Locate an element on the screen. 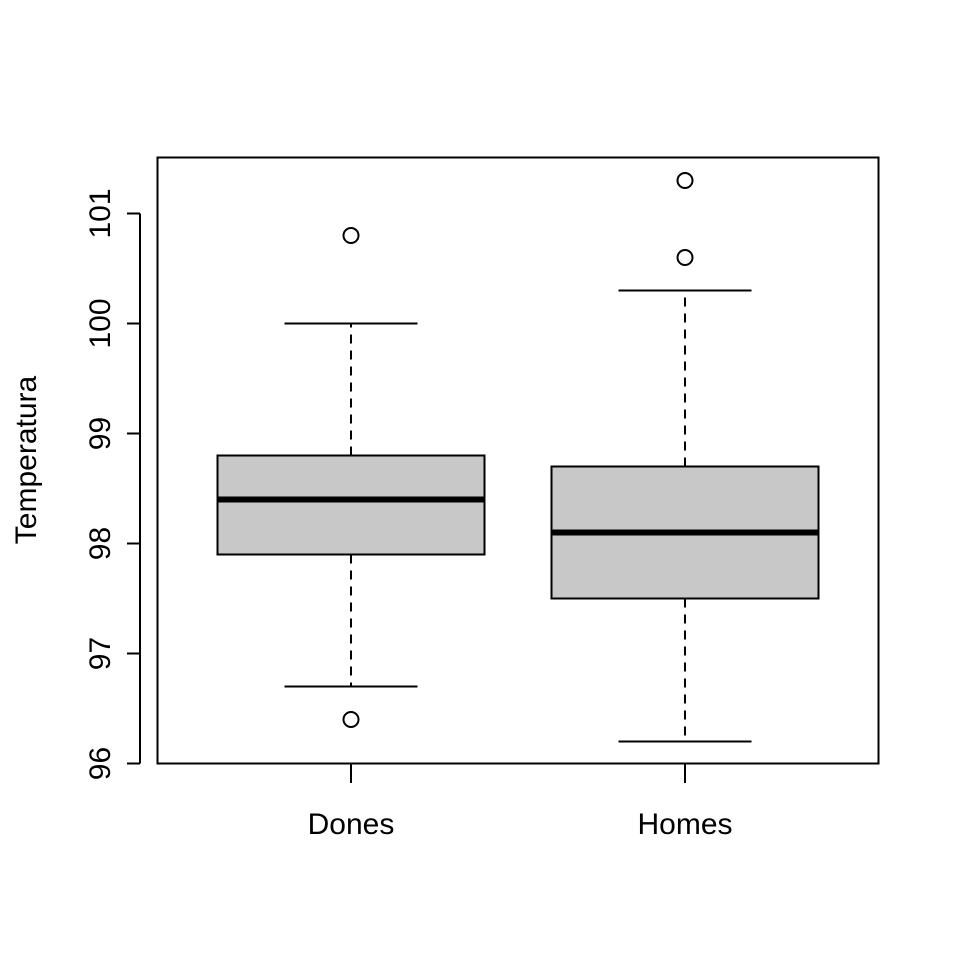  y-tick-label: 99 is located at coordinates (100, 433).